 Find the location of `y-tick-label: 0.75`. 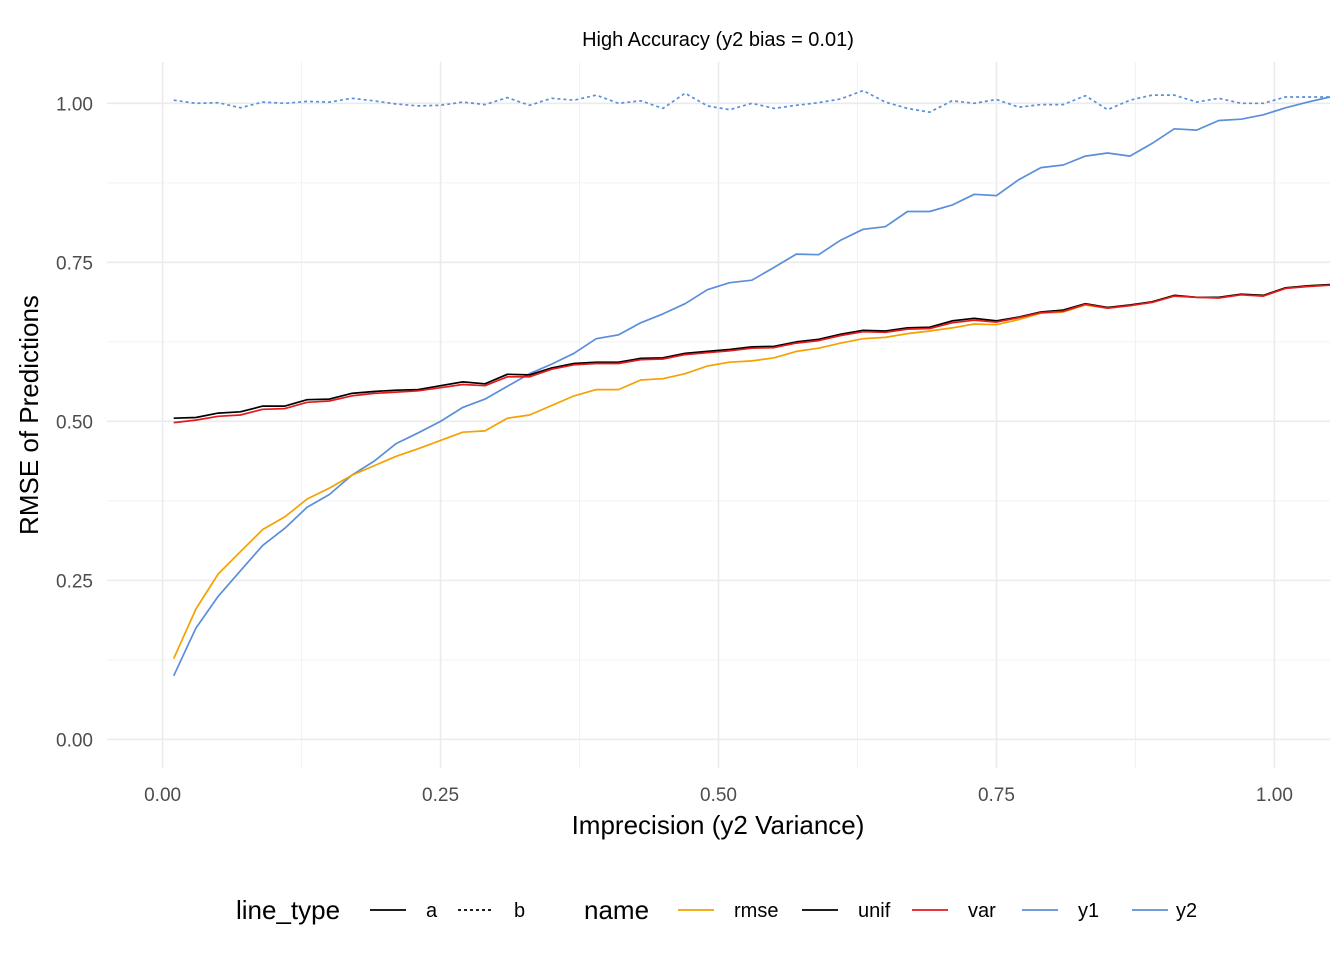

y-tick-label: 0.75 is located at coordinates (74, 263).